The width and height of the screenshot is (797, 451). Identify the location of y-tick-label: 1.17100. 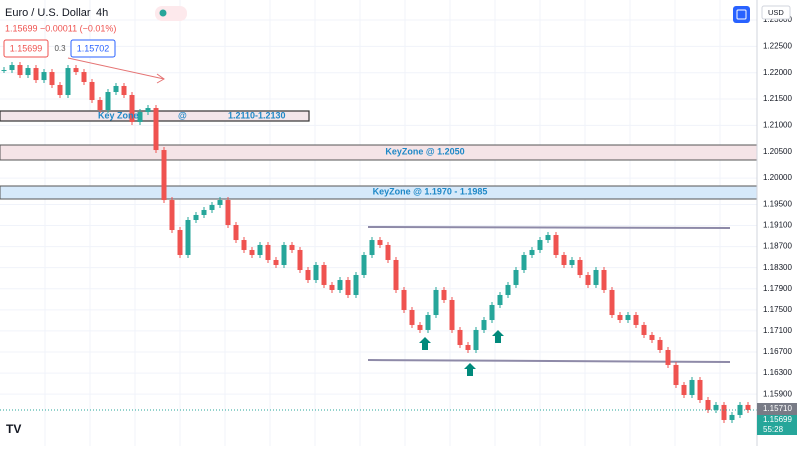
(777, 330).